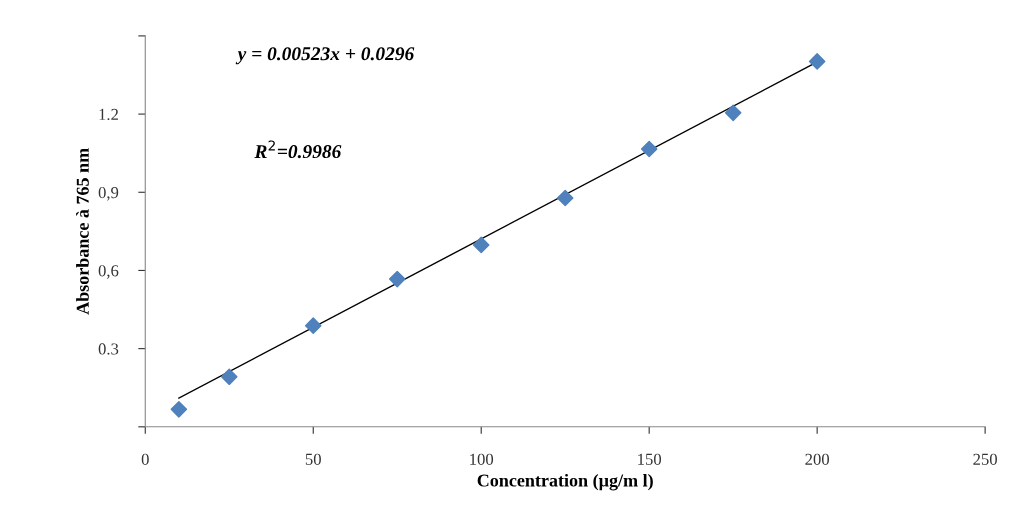 The image size is (1018, 513). I want to click on y-tick-label: 0,9, so click(108, 193).